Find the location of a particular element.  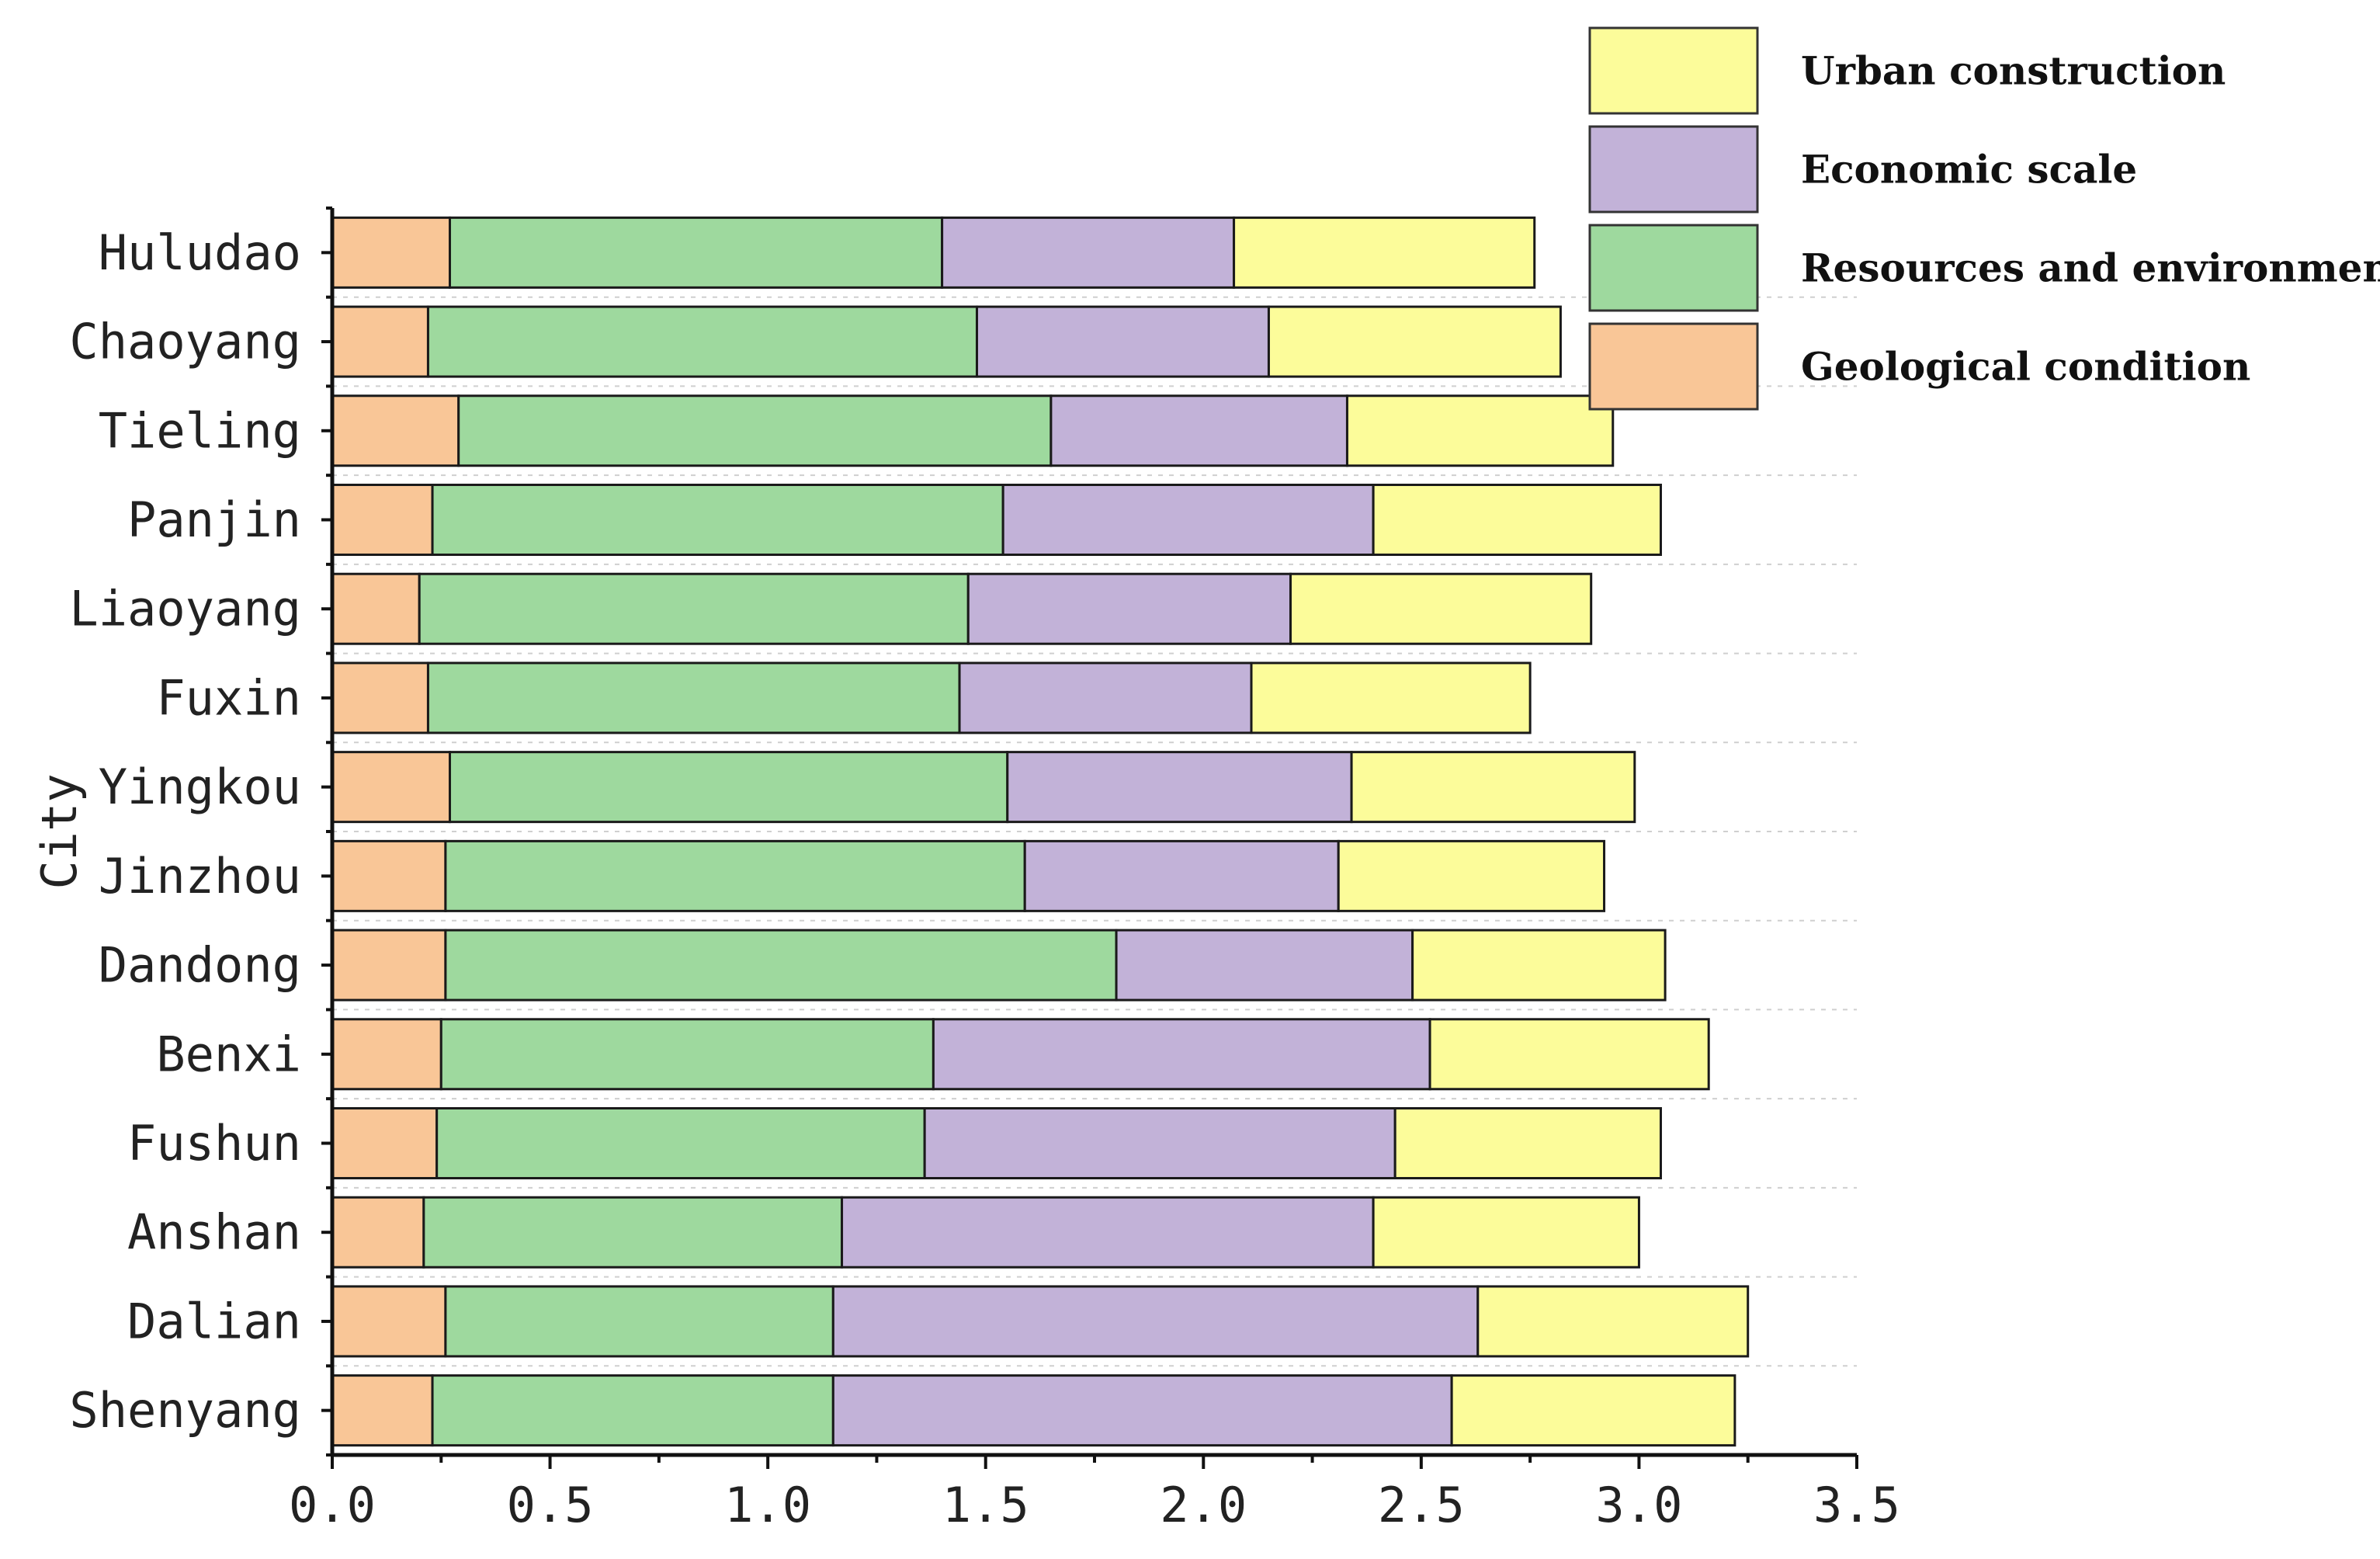

bar-chaoyang-economic-scale is located at coordinates (1122, 341).